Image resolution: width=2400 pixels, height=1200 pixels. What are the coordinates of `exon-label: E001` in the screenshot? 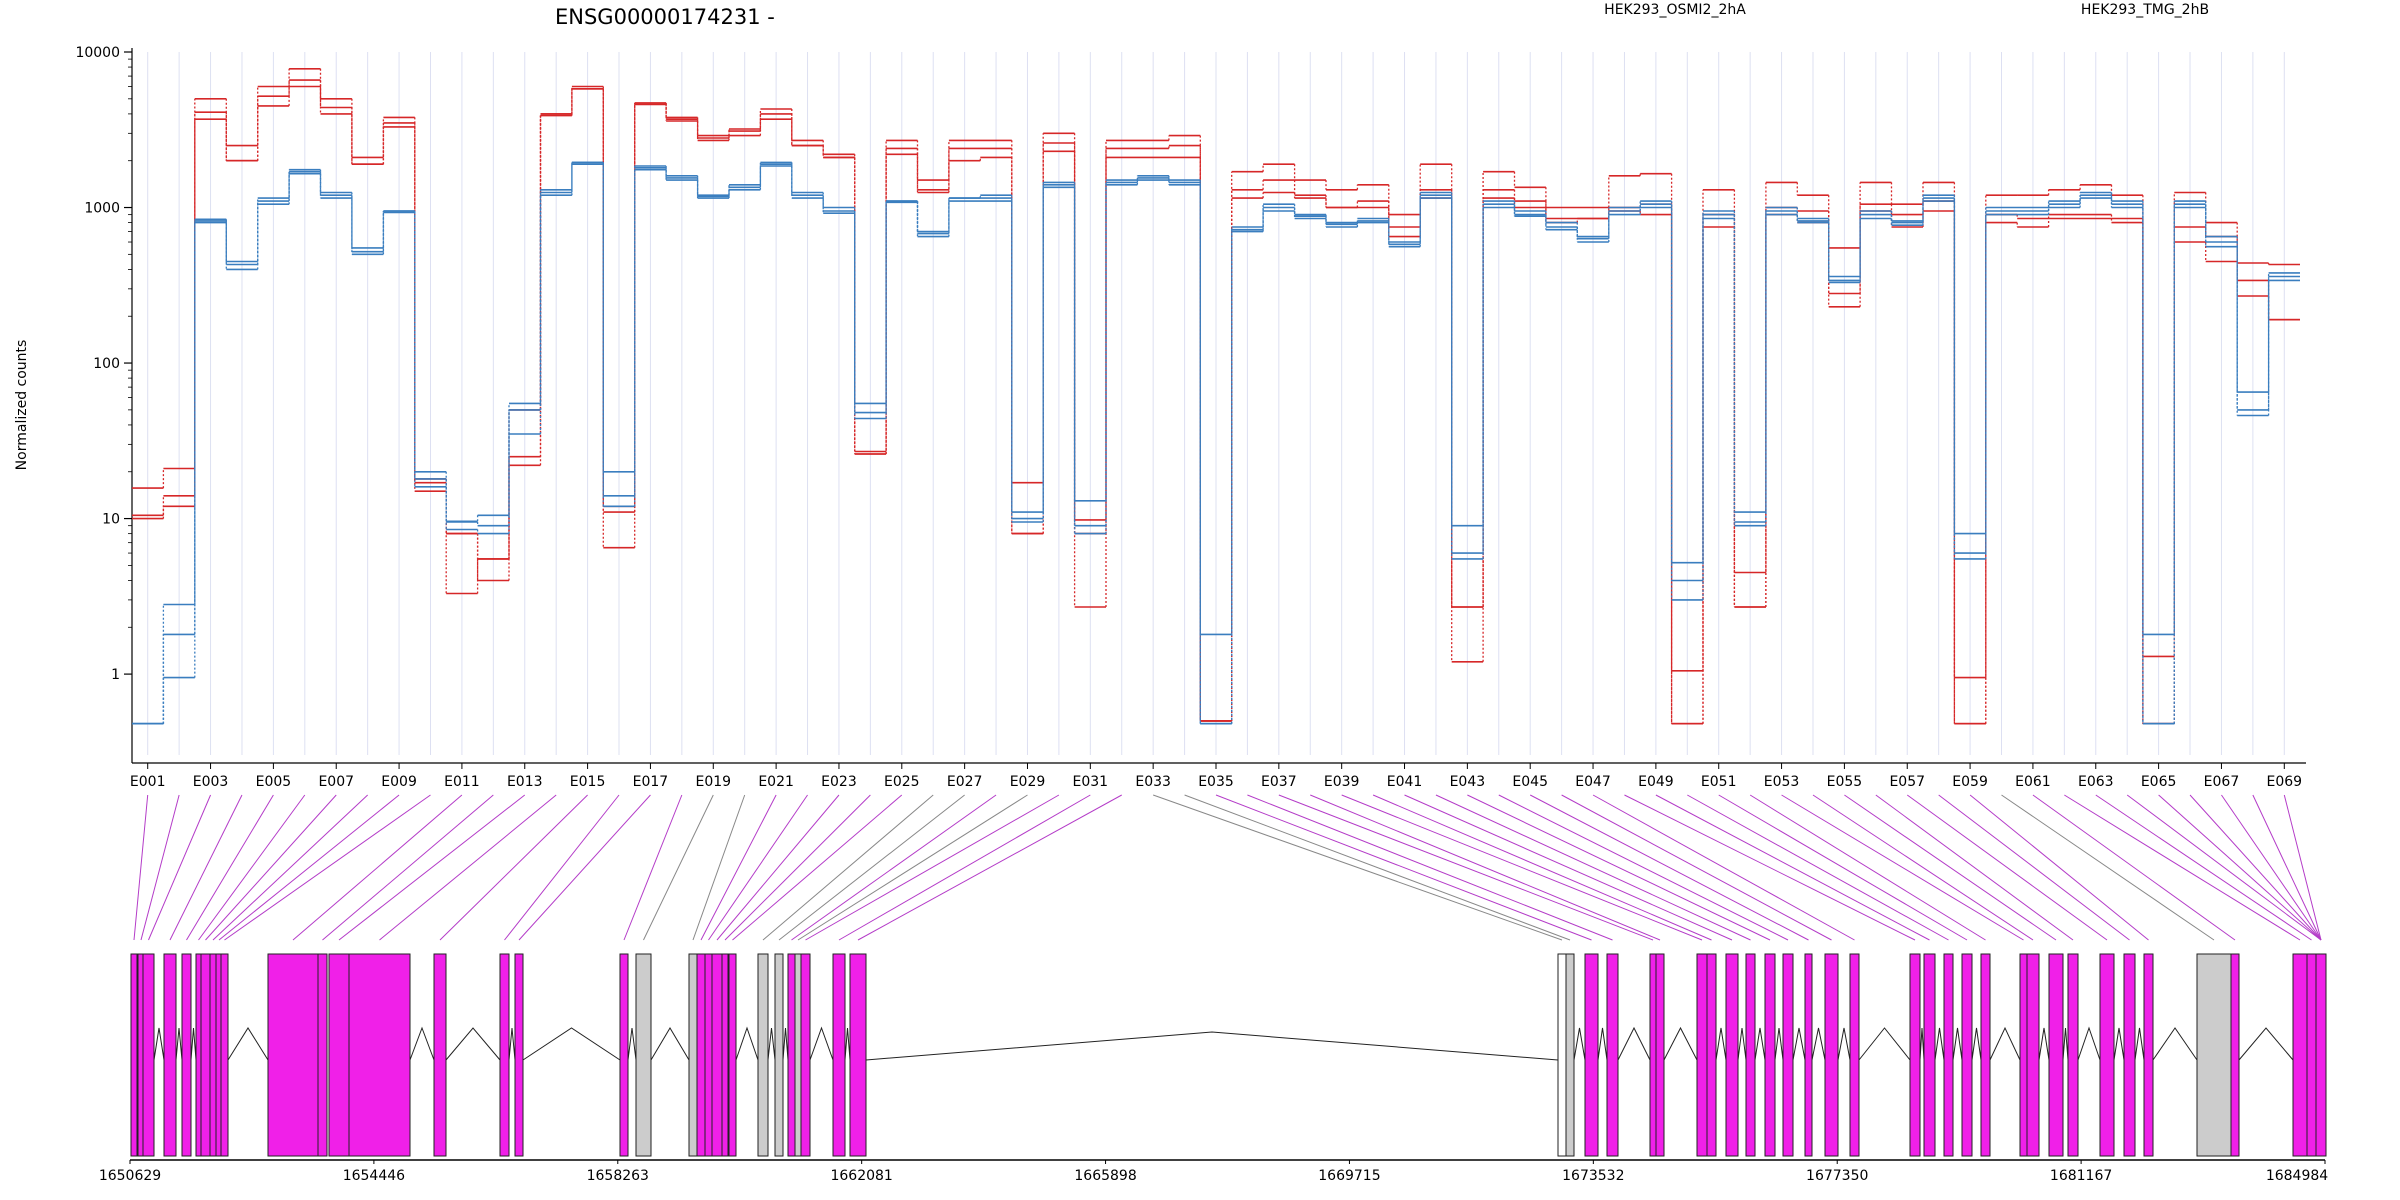 It's located at (148, 782).